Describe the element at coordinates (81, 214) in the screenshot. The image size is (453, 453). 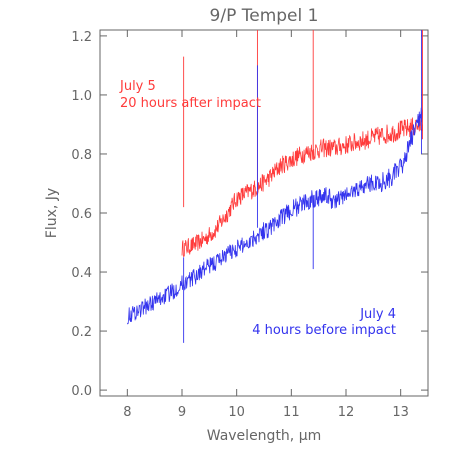
I see `y-tick-label-3: 0.6` at that location.